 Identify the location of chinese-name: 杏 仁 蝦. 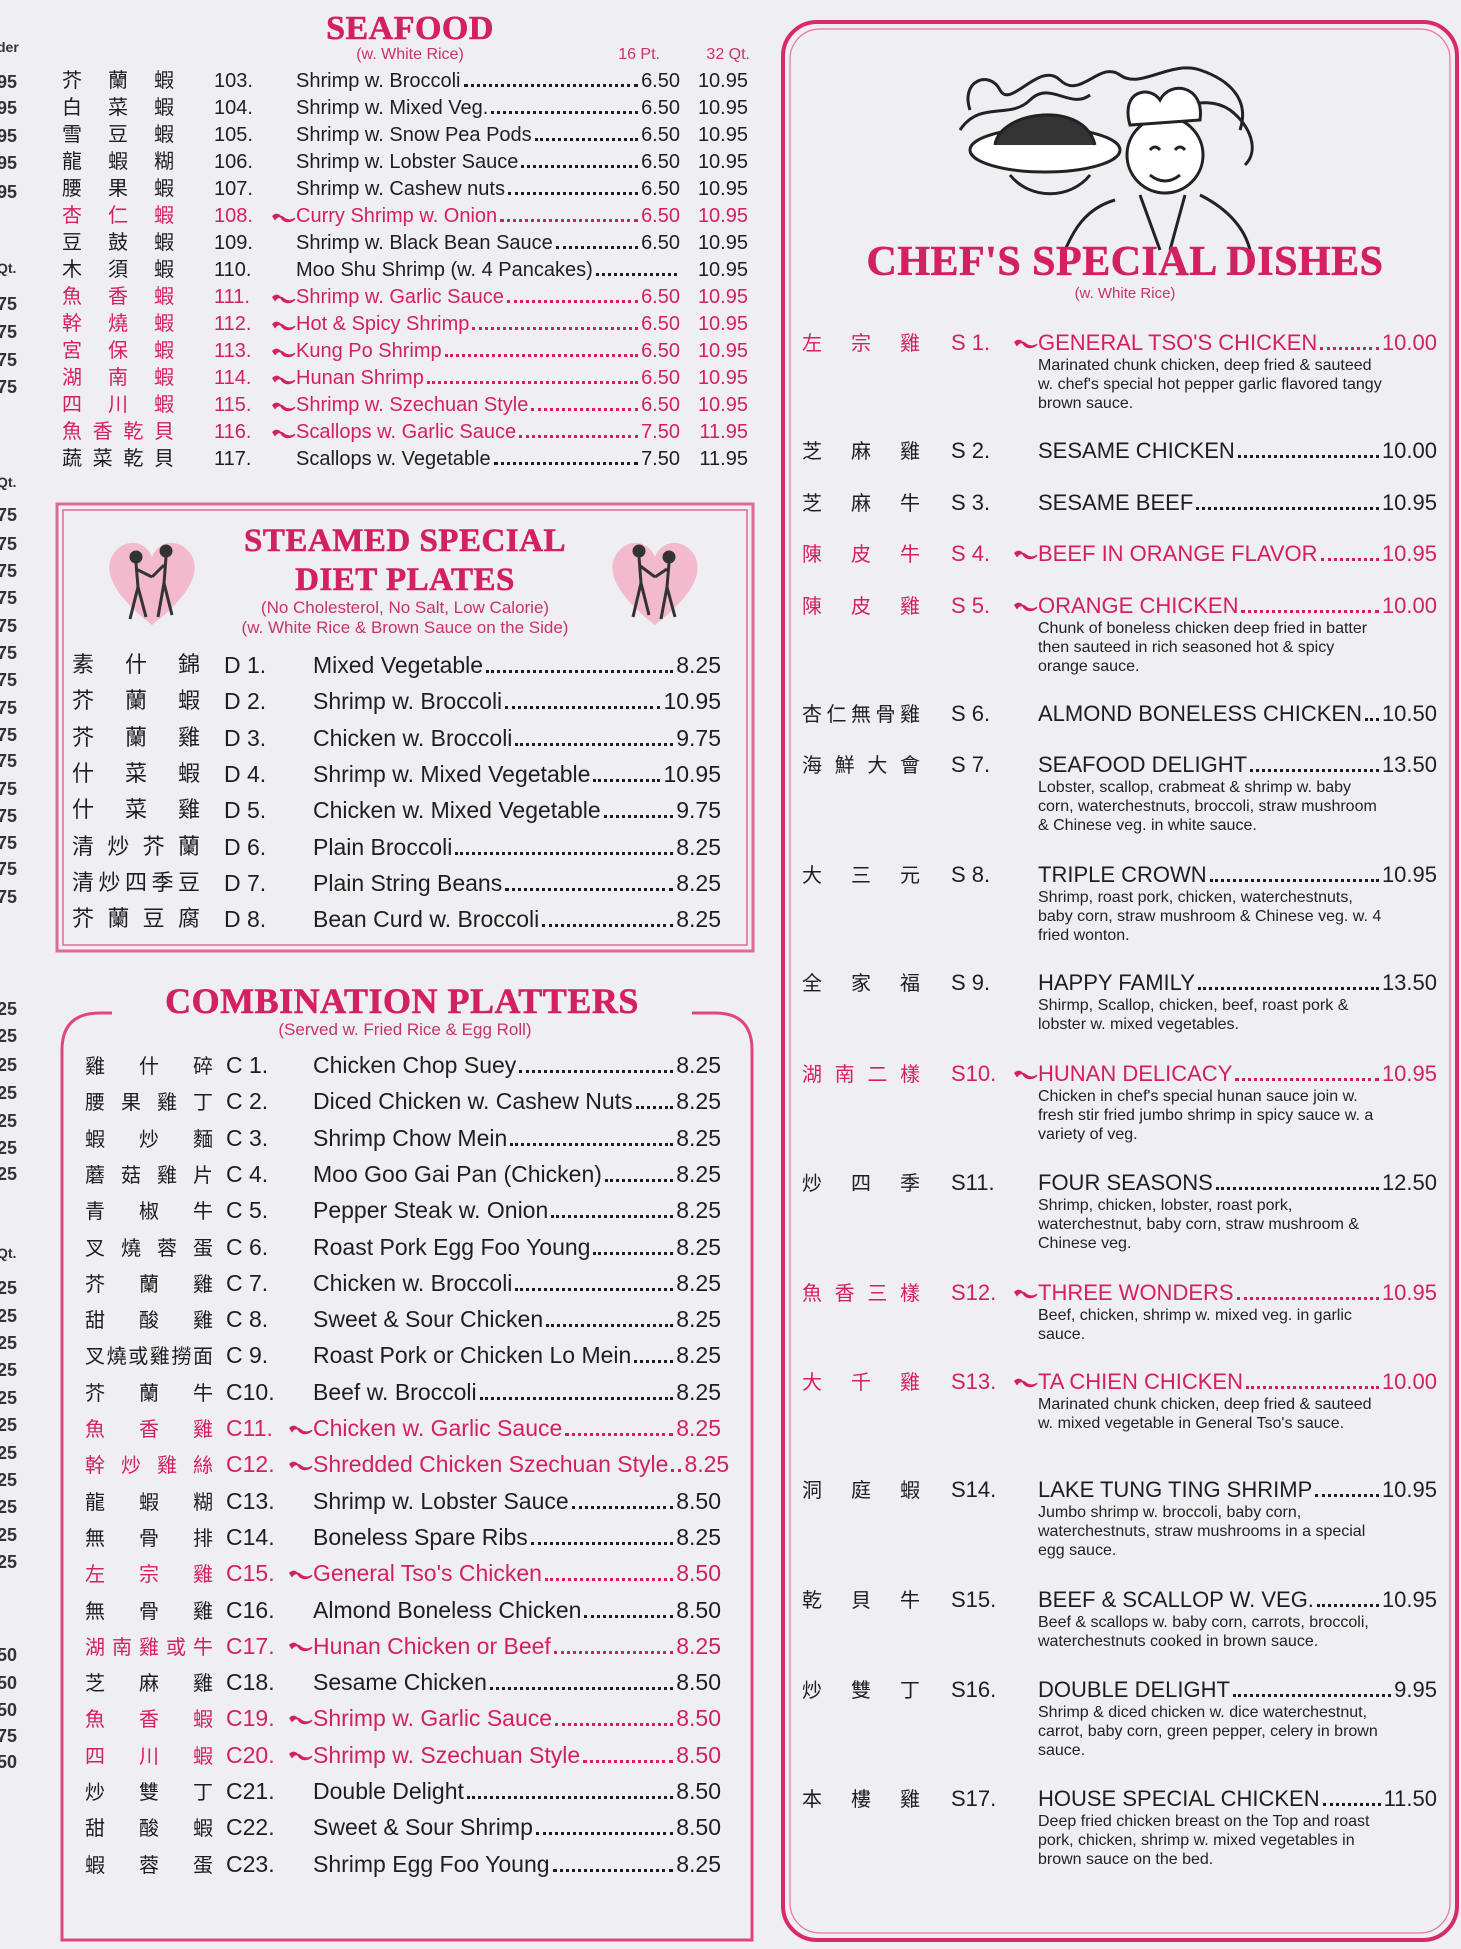
(118, 215).